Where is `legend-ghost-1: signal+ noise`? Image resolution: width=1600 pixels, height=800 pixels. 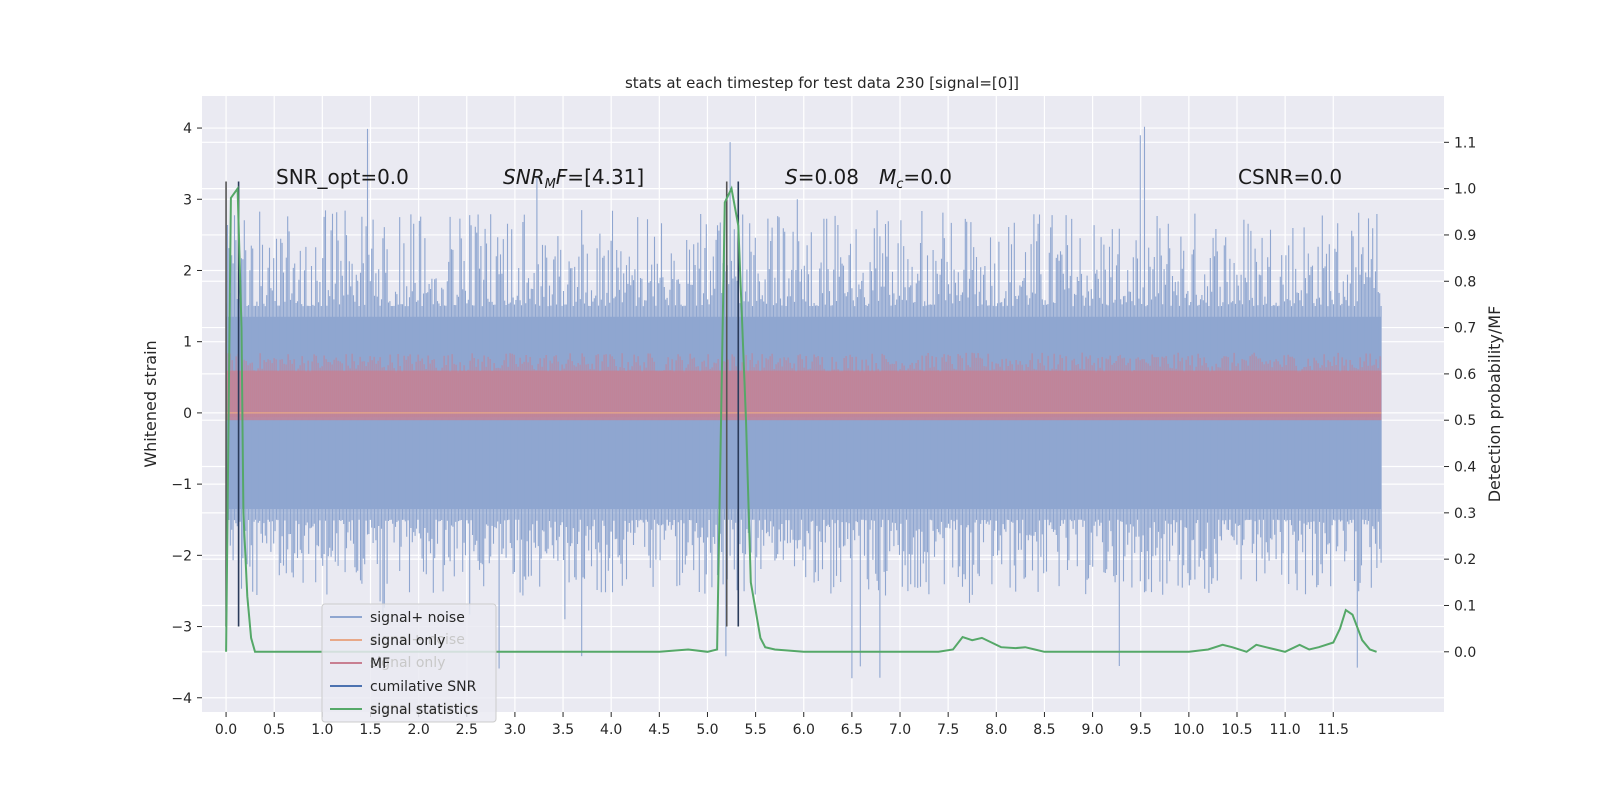
legend-ghost-1: signal+ noise is located at coordinates (417, 640).